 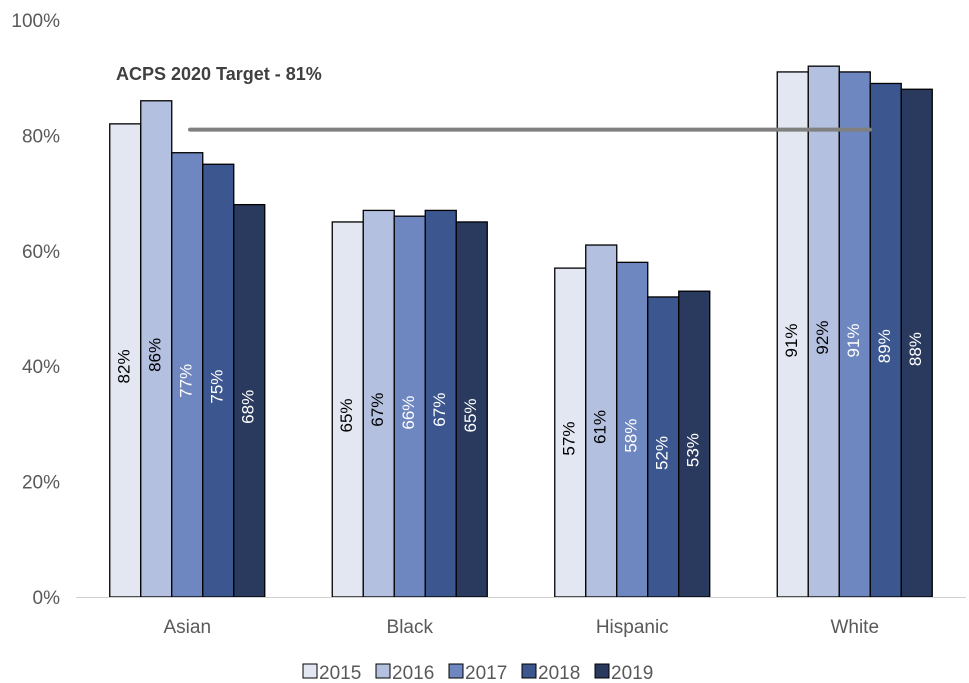 What do you see at coordinates (494, 98) in the screenshot?
I see `target-group: ACPS 2020 Target - 81%` at bounding box center [494, 98].